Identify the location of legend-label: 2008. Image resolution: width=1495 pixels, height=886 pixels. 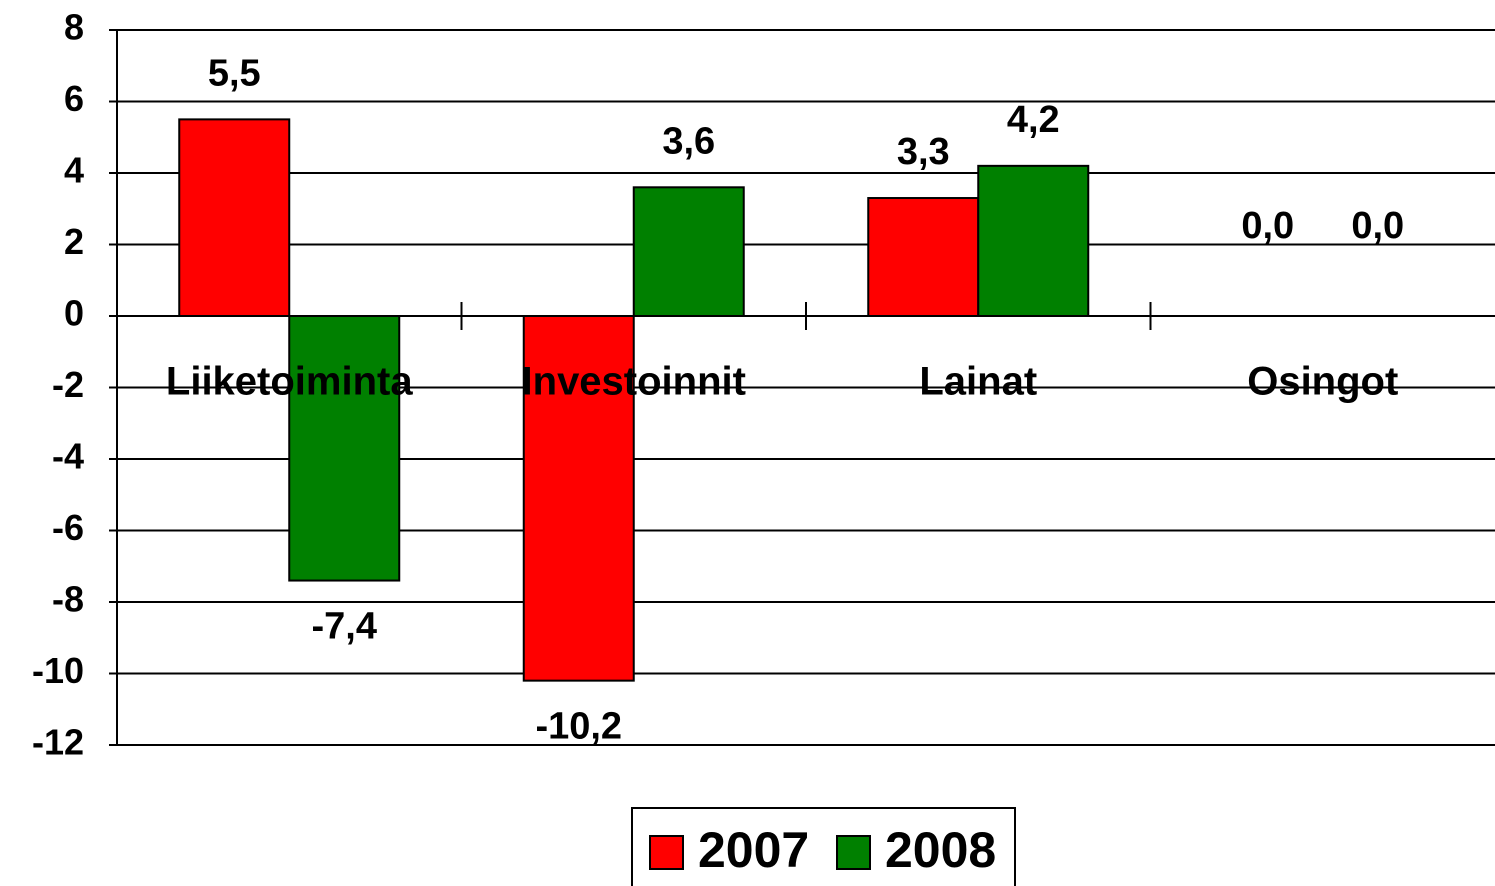
(940, 850).